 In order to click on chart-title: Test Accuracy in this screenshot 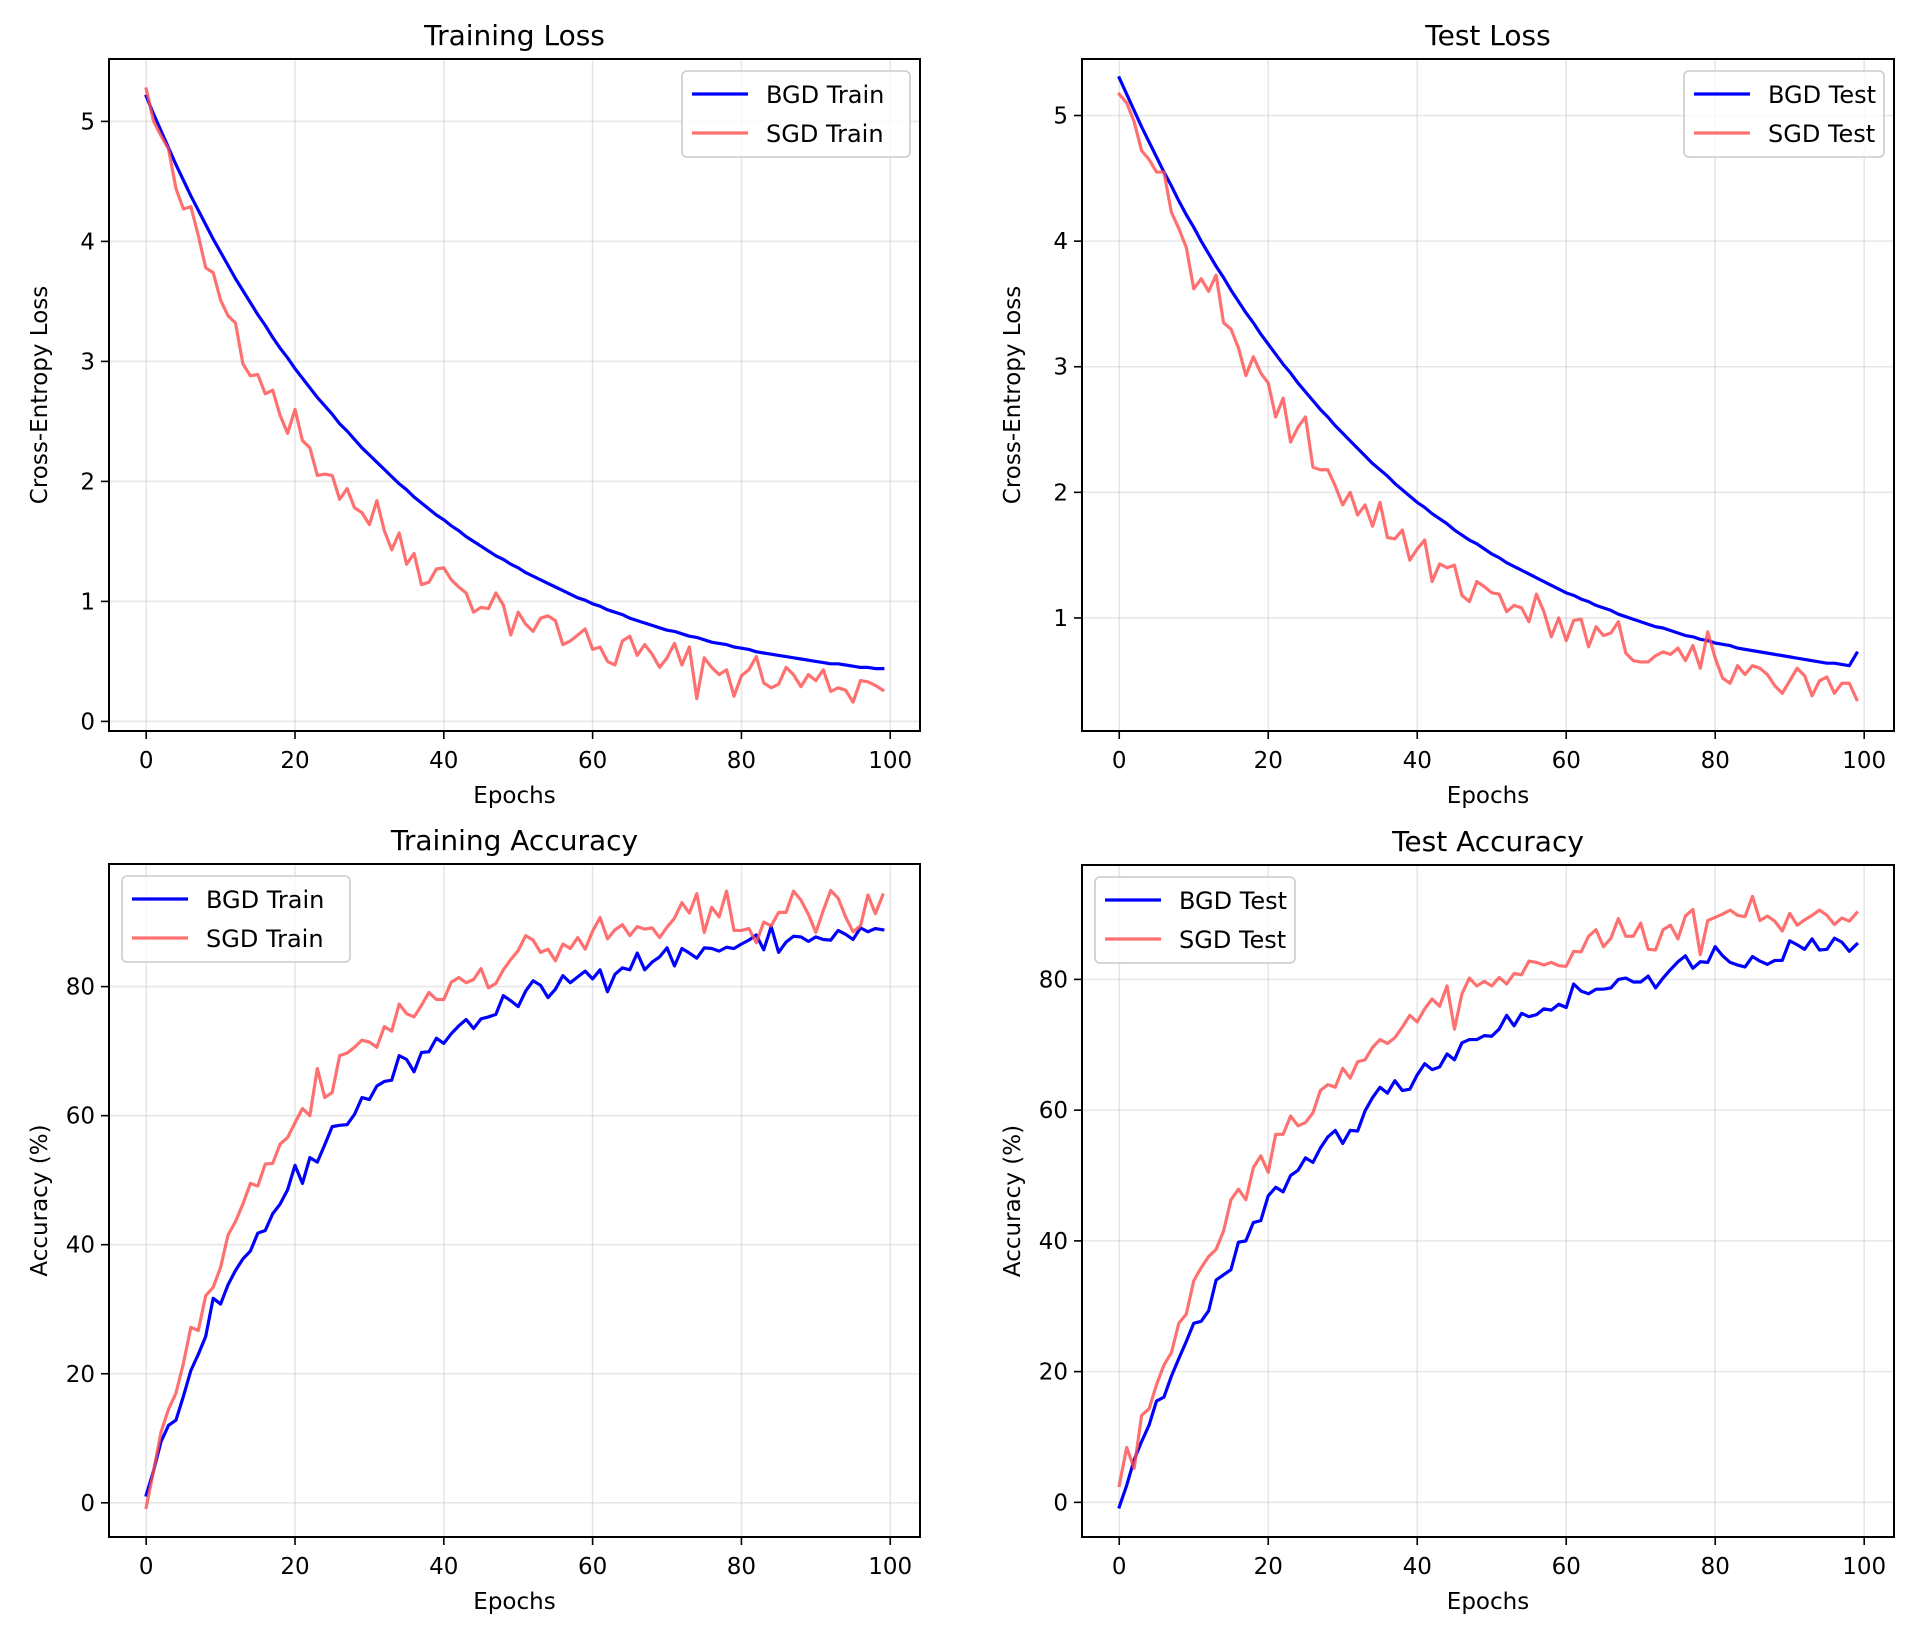, I will do `click(1487, 841)`.